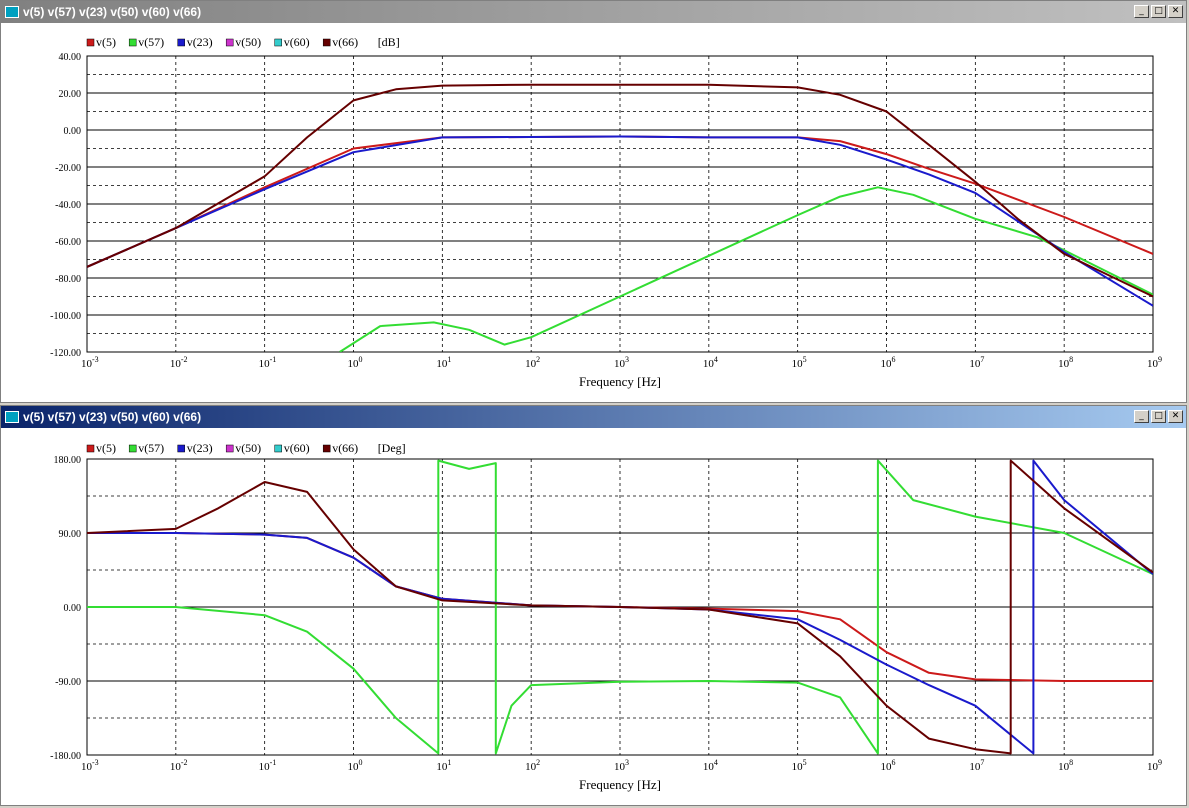 The width and height of the screenshot is (1189, 808). What do you see at coordinates (70, 94) in the screenshot?
I see `y-tick-label: 20.00` at bounding box center [70, 94].